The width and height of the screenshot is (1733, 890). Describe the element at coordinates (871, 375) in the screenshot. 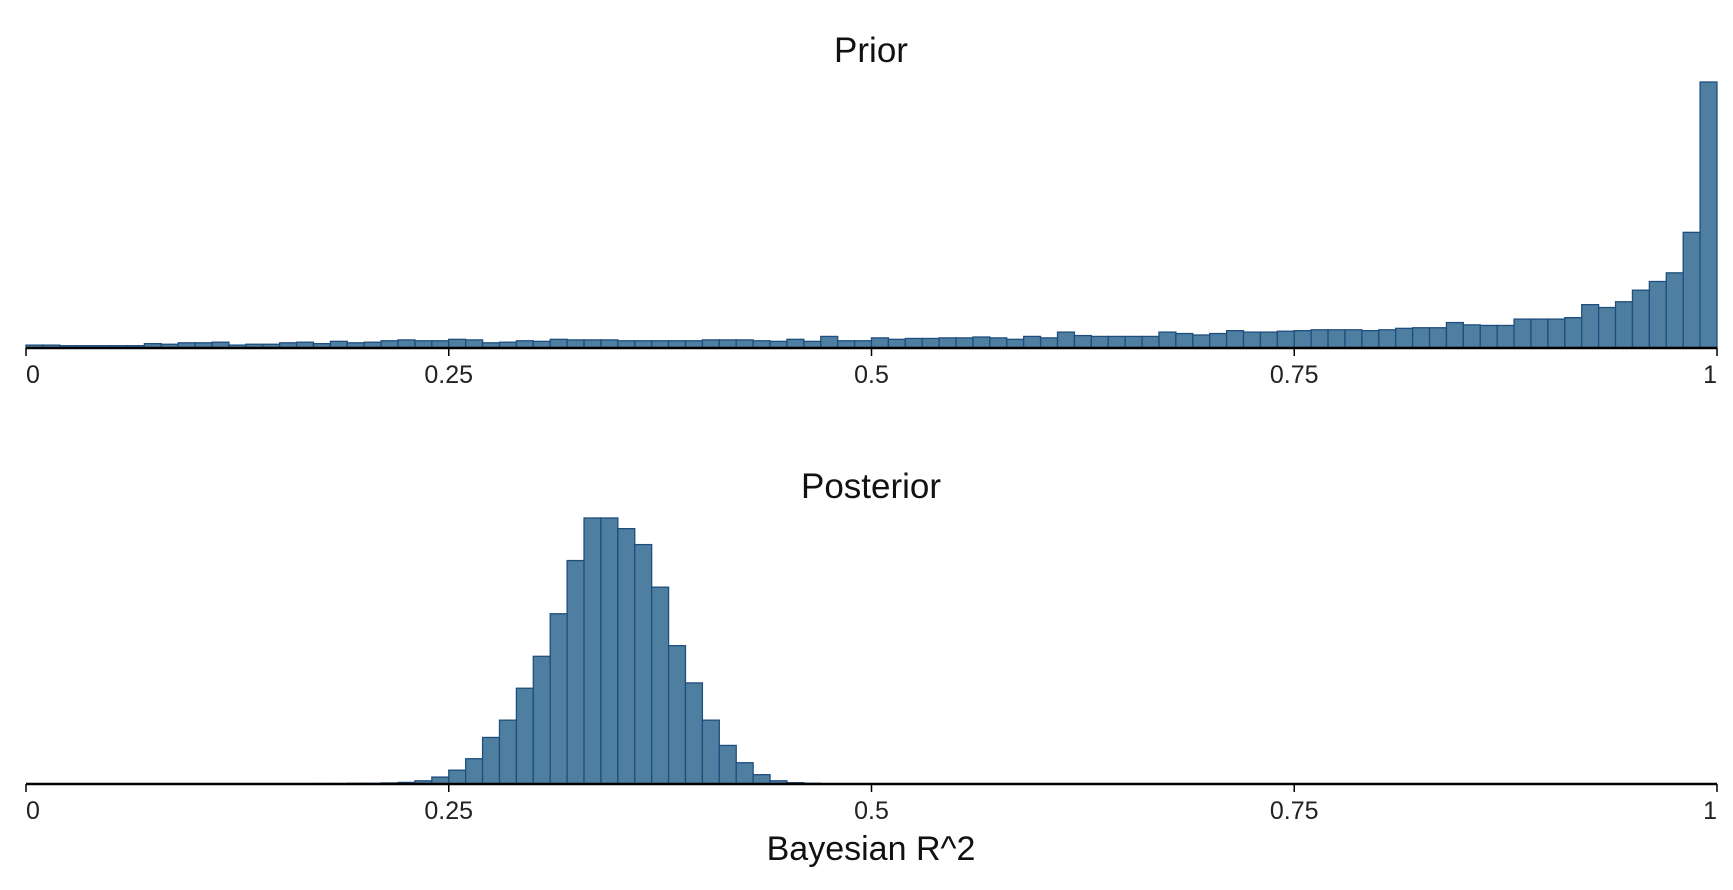

I see `prior-tick-label: 0.5` at that location.